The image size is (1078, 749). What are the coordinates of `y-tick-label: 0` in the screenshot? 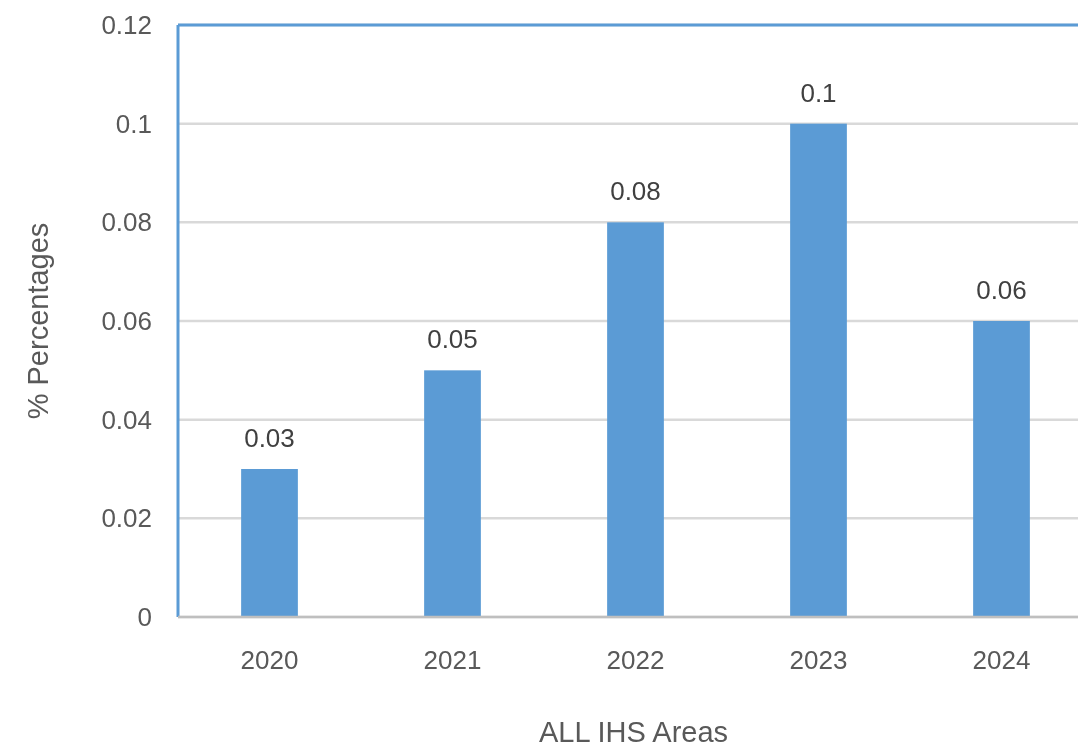 It's located at (144, 617).